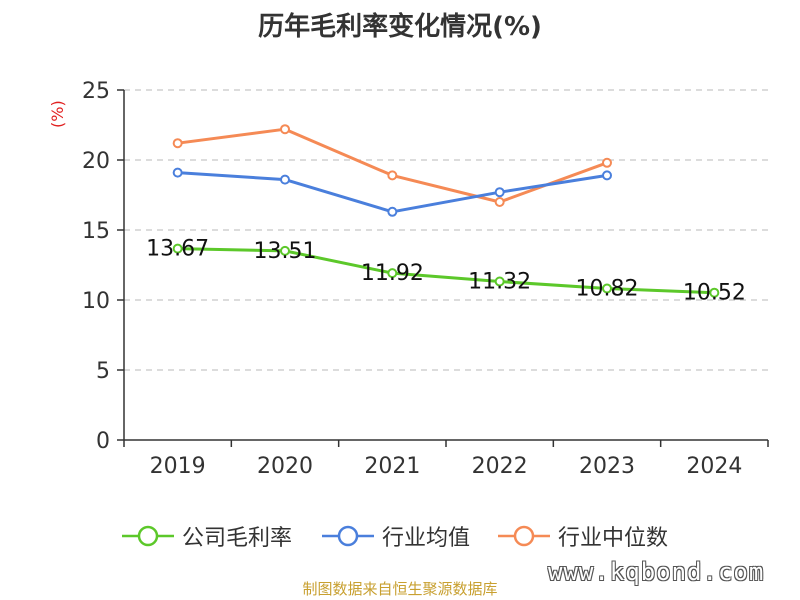 This screenshot has height=600, width=800. What do you see at coordinates (400, 589) in the screenshot?
I see `source-note: 制图数据来自恒生聚源数据库` at bounding box center [400, 589].